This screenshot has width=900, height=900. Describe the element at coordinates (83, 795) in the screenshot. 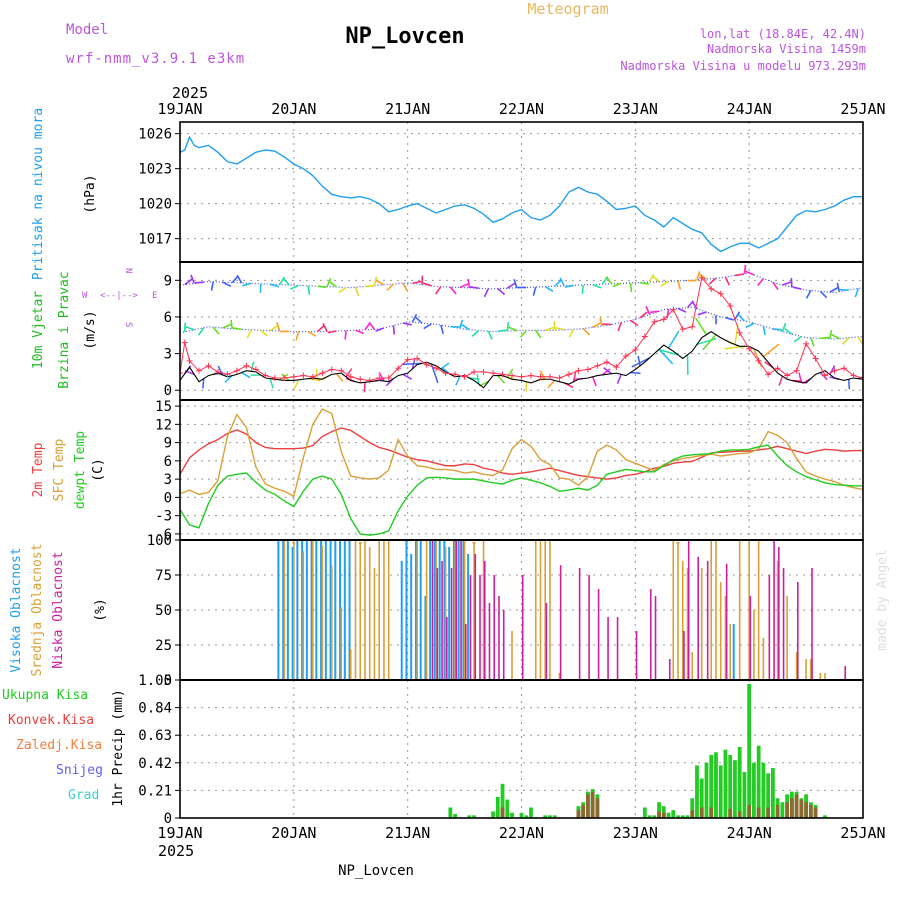

I see `precip-legend-grad: Grad` at that location.